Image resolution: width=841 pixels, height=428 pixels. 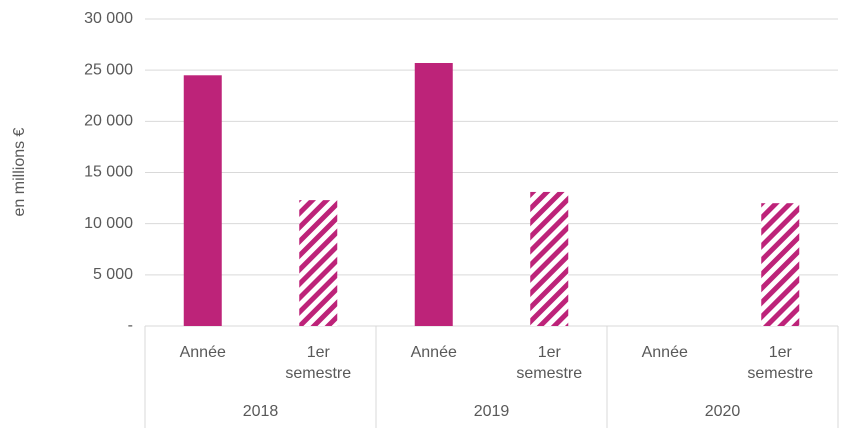 What do you see at coordinates (108, 69) in the screenshot?
I see `y-tick-label: 25 000` at bounding box center [108, 69].